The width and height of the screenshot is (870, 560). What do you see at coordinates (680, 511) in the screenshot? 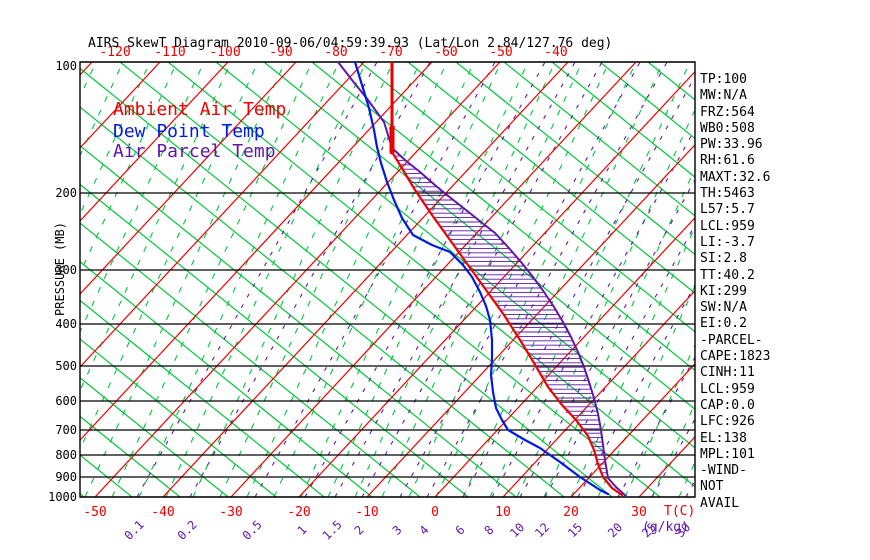
I see `x-axis-temp-unit: T(C)` at bounding box center [680, 511].